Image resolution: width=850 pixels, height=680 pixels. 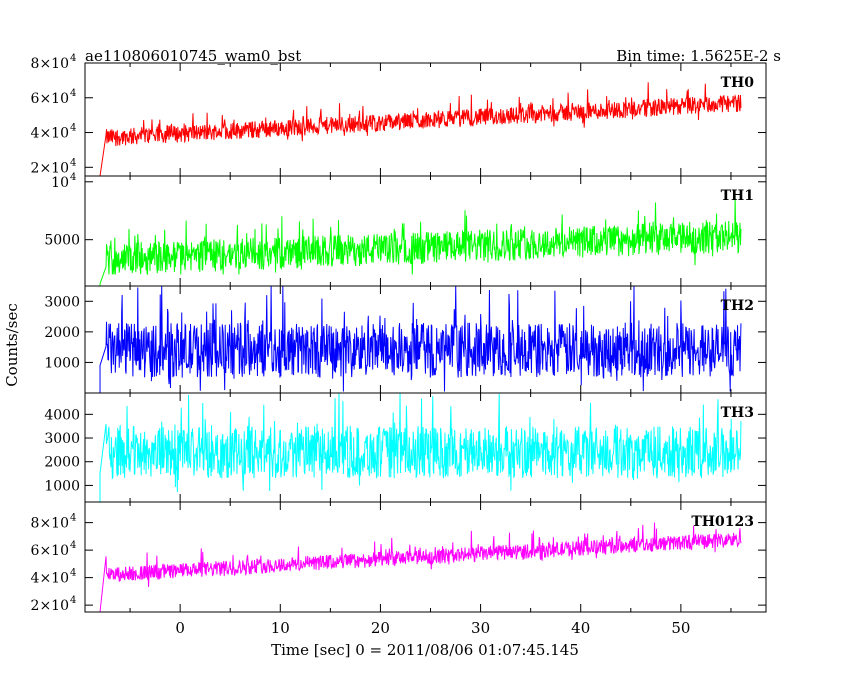 What do you see at coordinates (62, 415) in the screenshot?
I see `y-tick-label: 4000` at bounding box center [62, 415].